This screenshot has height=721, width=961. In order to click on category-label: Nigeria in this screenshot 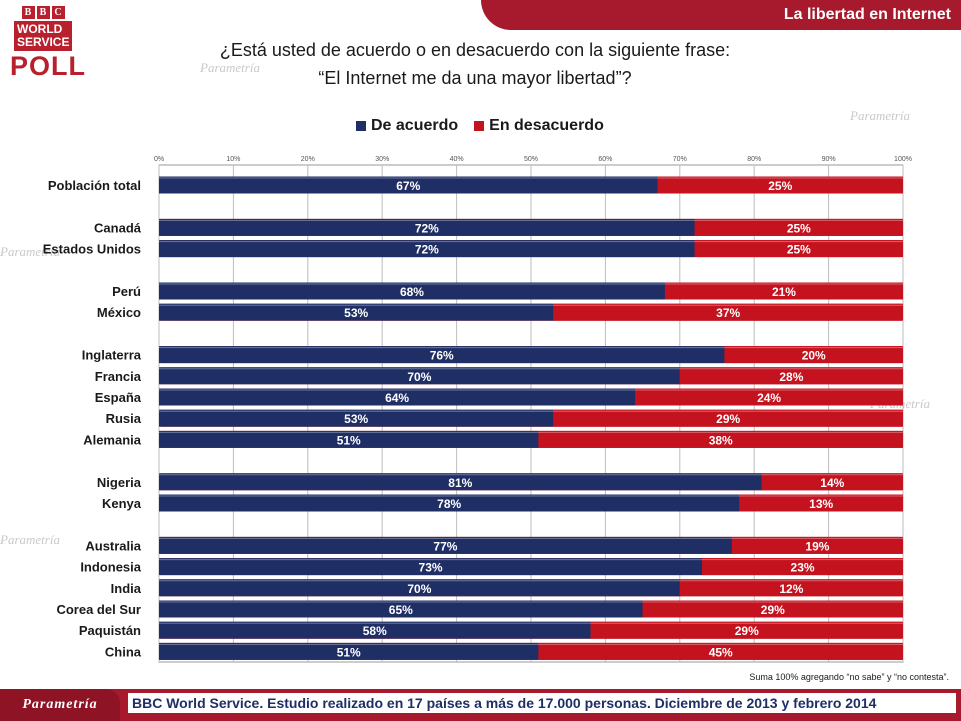, I will do `click(119, 482)`.